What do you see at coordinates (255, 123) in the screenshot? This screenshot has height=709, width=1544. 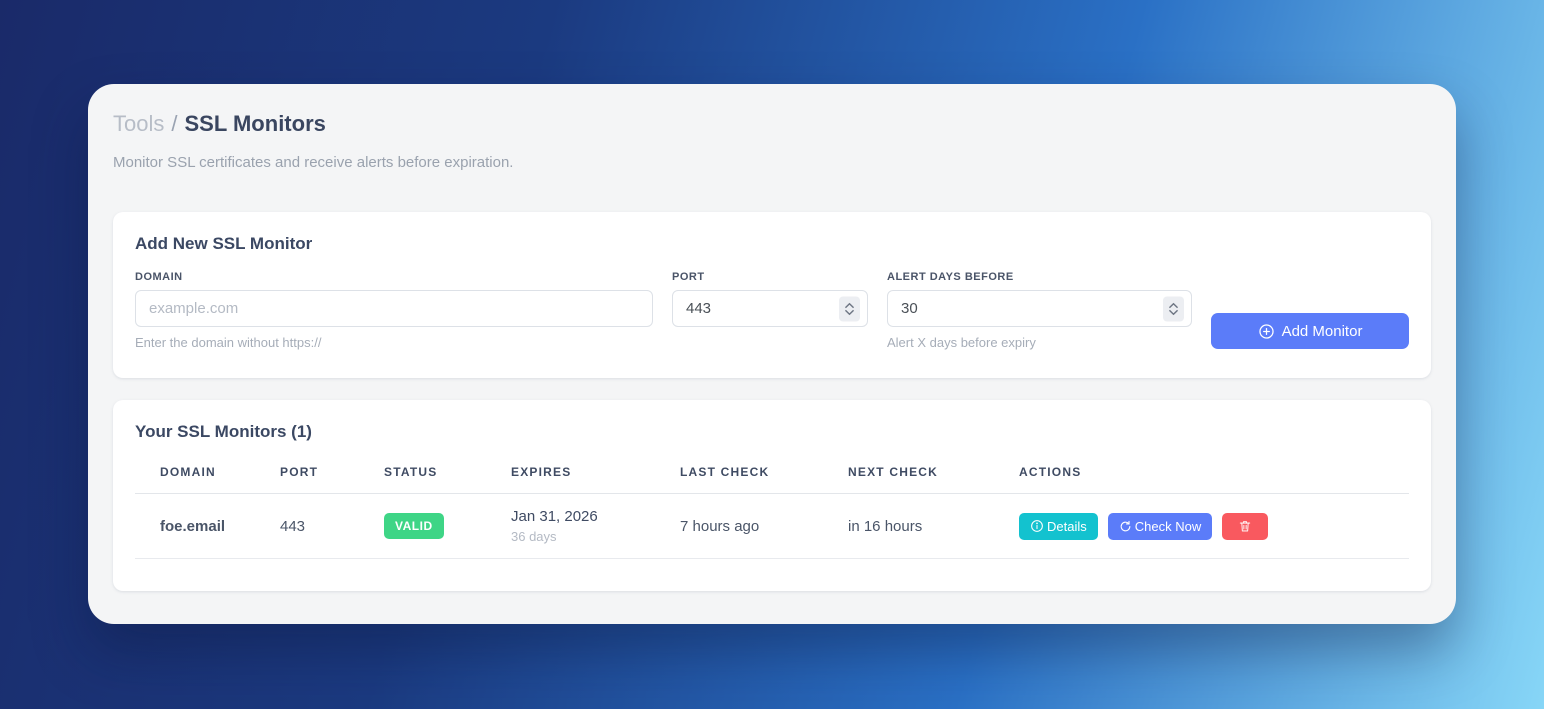 I see `page-title: SSL Monitors` at bounding box center [255, 123].